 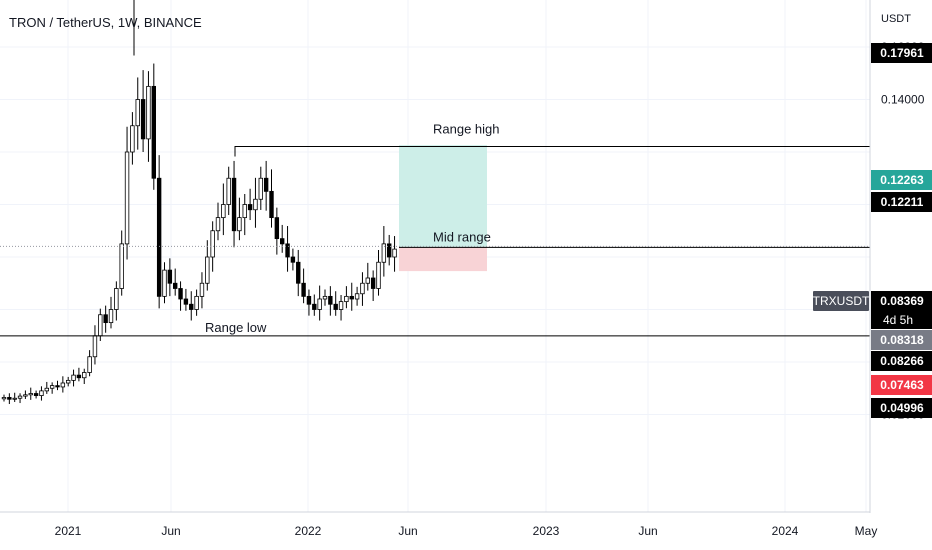 I want to click on price-badge-text: 0.04996, so click(x=902, y=408).